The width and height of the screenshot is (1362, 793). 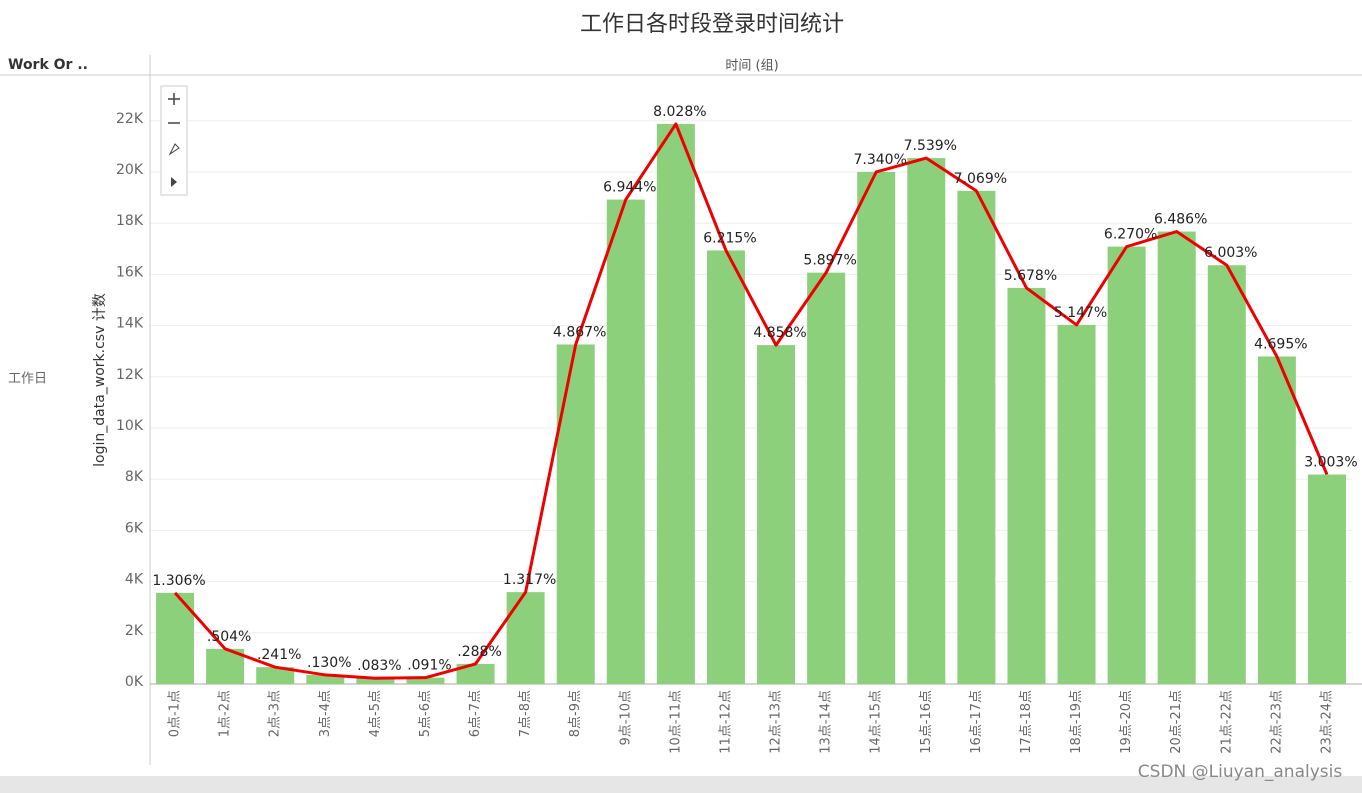 I want to click on data-label: 5.897%, so click(x=829, y=261).